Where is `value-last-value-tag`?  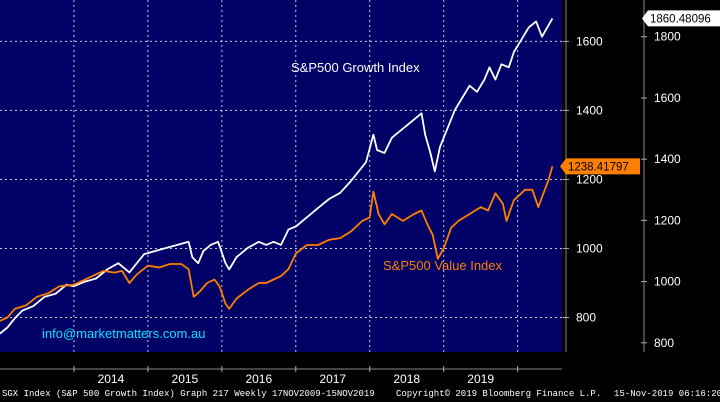
value-last-value-tag is located at coordinates (600, 166).